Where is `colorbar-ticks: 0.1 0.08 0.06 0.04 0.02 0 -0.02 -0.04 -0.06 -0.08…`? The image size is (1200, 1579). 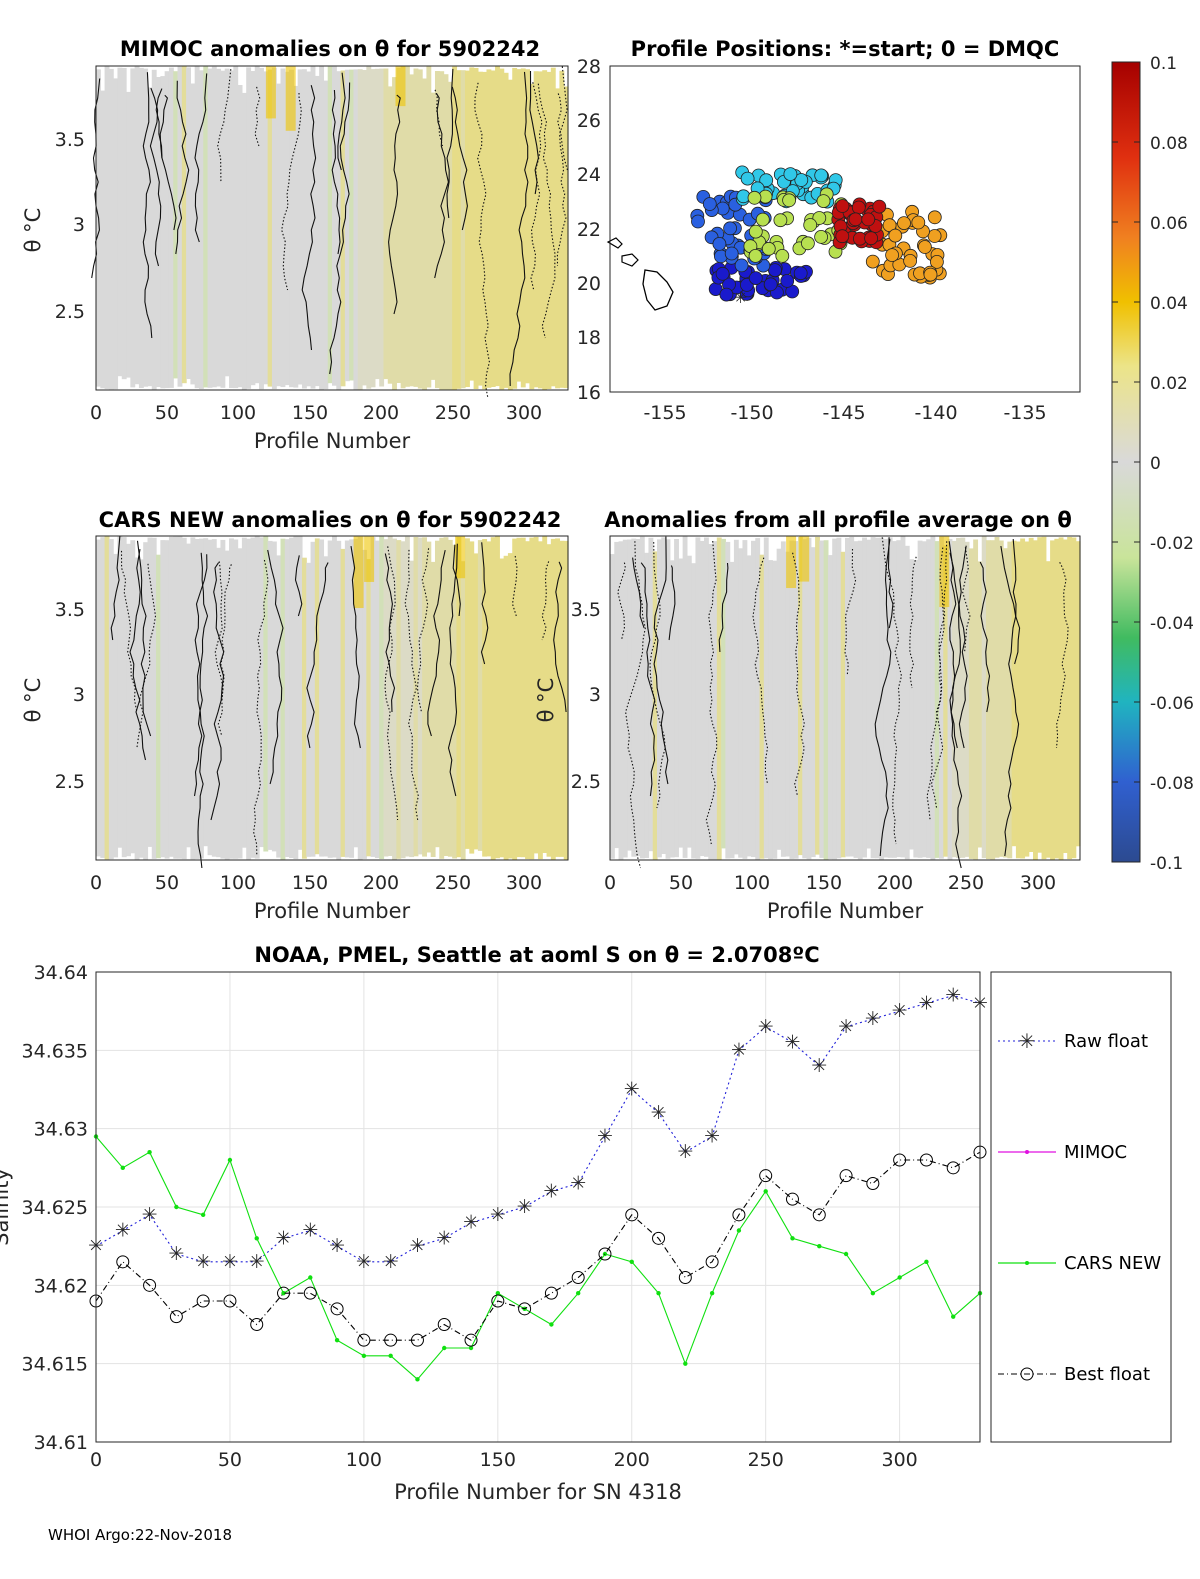 colorbar-ticks: 0.1 0.08 0.06 0.04 0.02 0 -0.02 -0.04 -0.06 -0.08… is located at coordinates (1153, 464).